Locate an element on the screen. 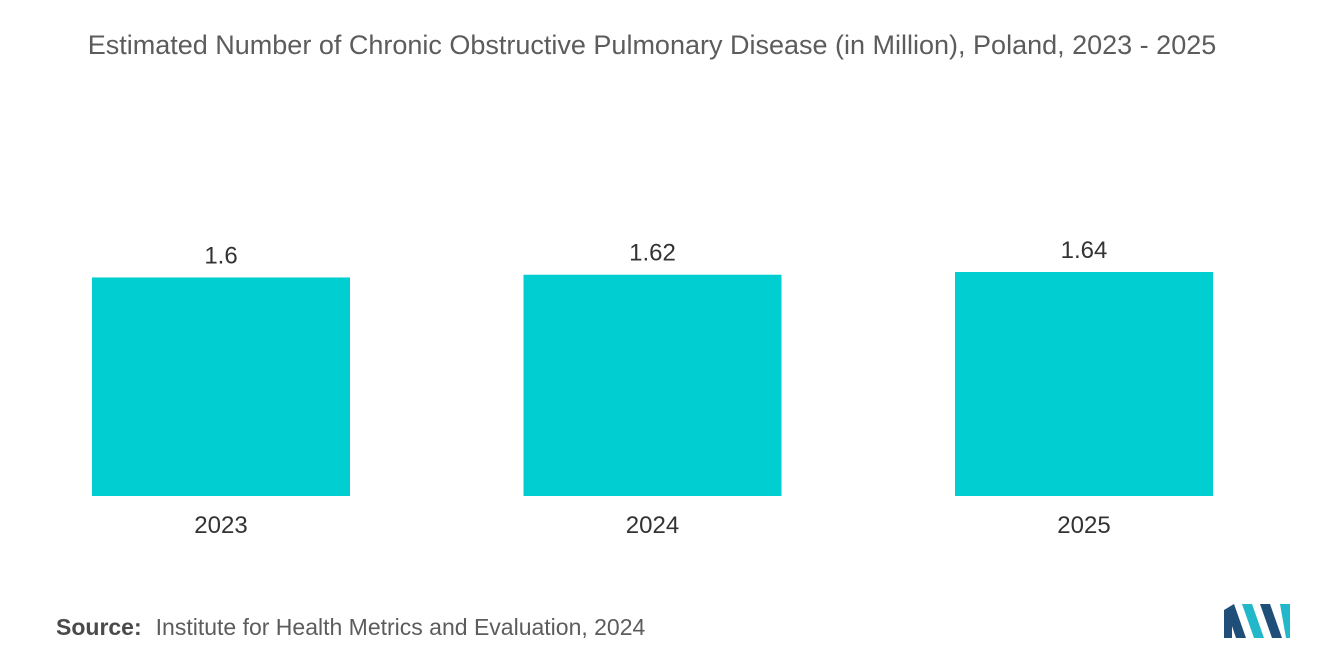 Image resolution: width=1320 pixels, height=665 pixels. mordor-intelligence-logo-icon is located at coordinates (1257, 621).